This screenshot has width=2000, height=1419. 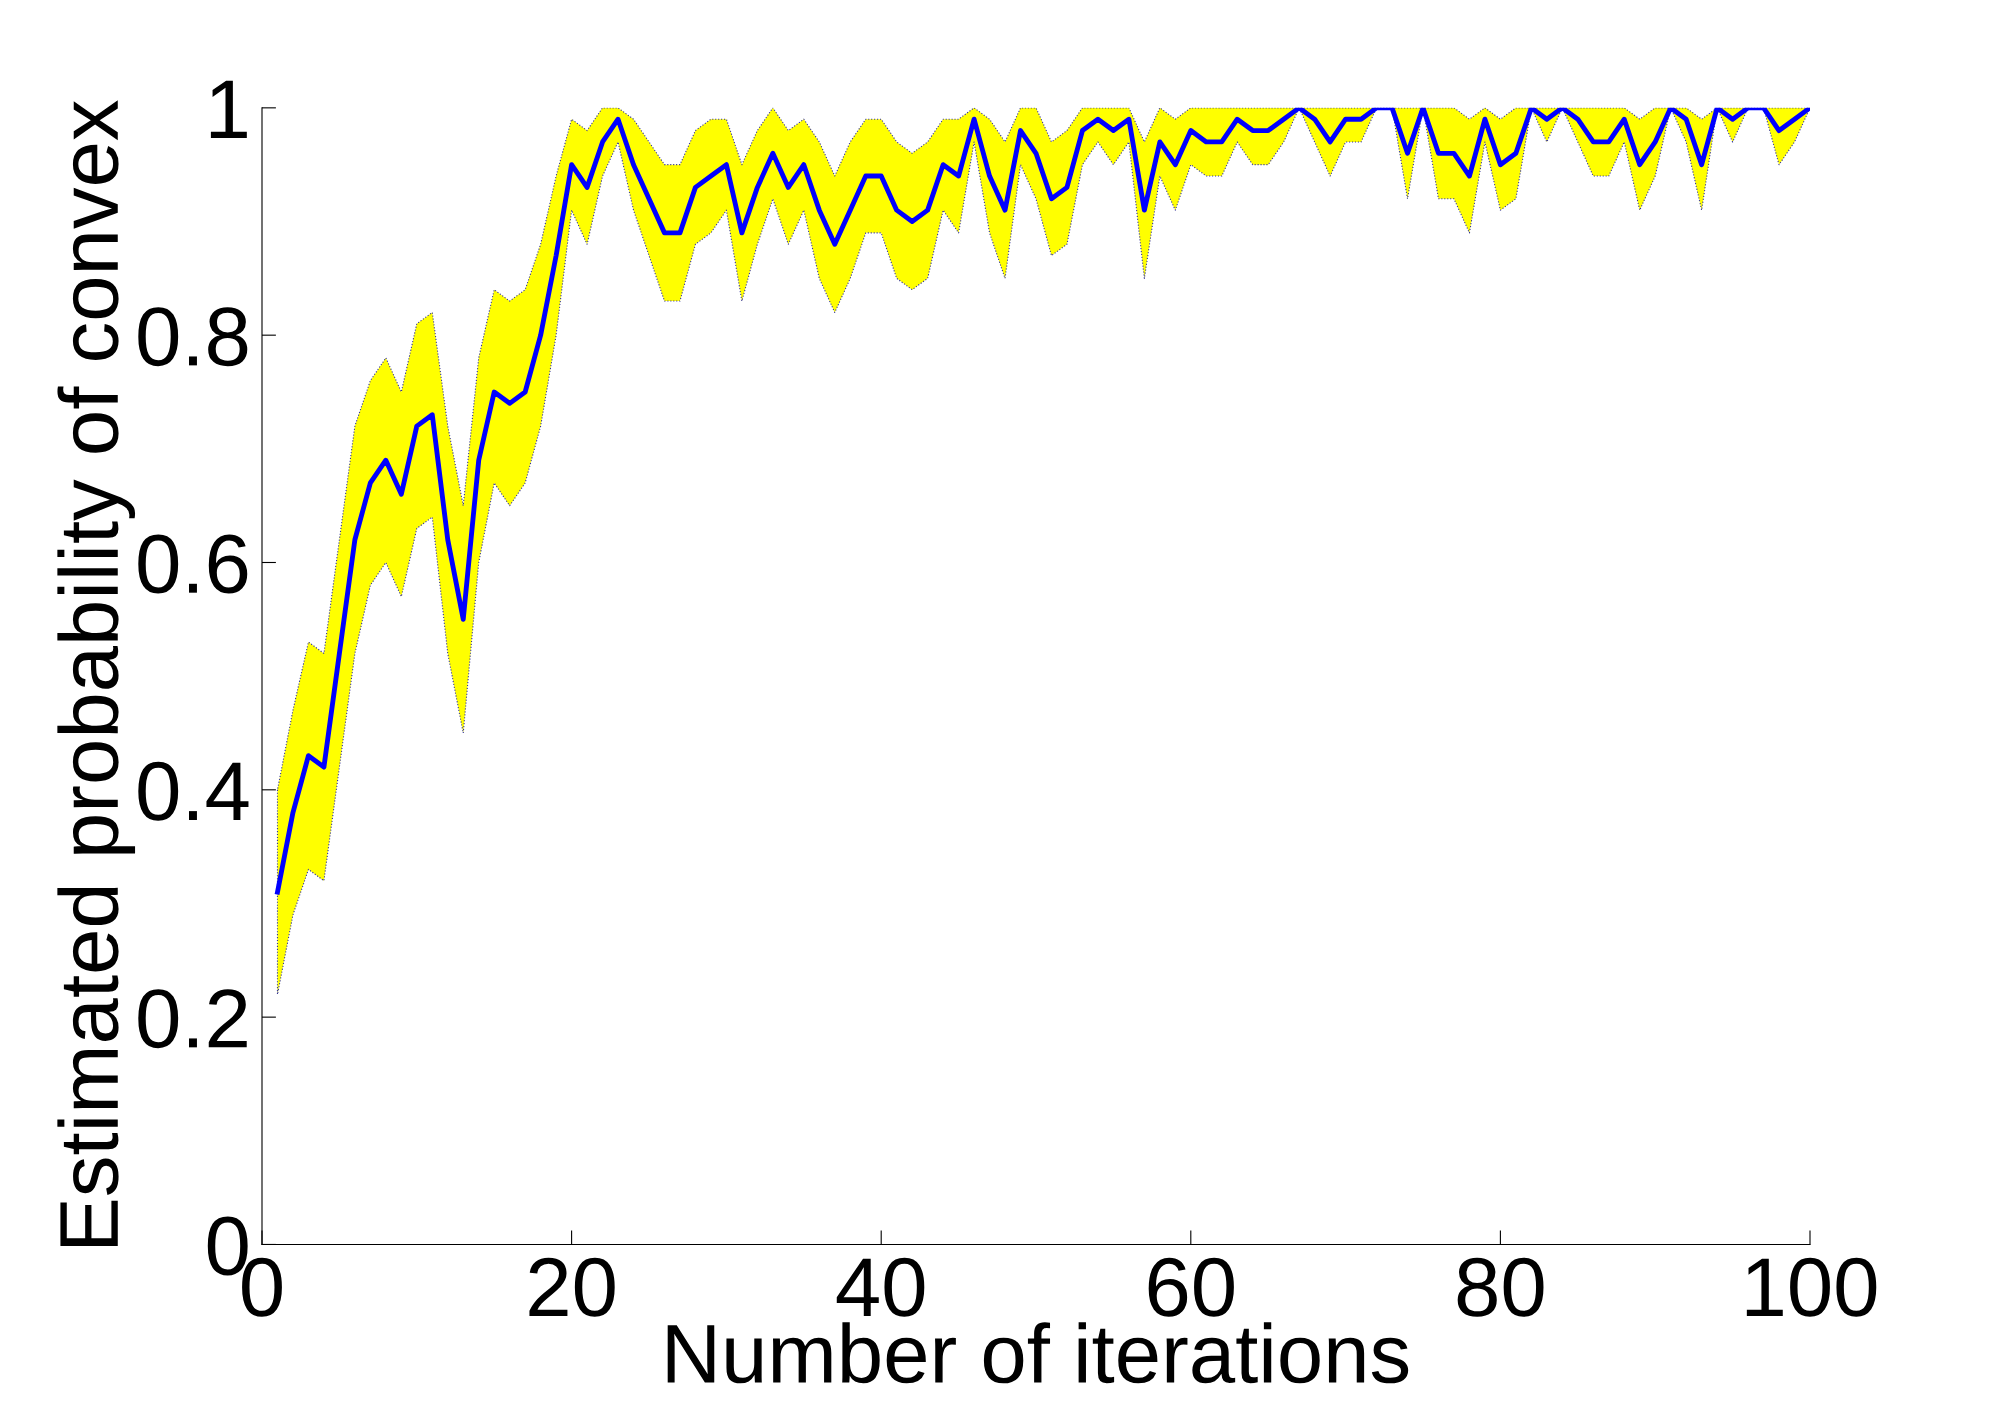 What do you see at coordinates (1038, 1353) in the screenshot?
I see `x-axis-title: Number of iterations` at bounding box center [1038, 1353].